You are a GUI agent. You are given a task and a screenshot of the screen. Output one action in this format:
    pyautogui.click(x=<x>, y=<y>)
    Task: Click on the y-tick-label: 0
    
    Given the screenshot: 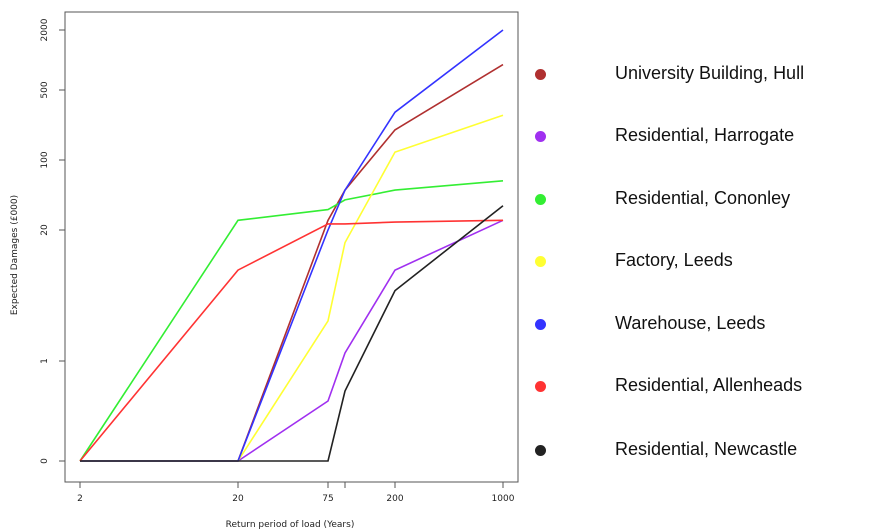 What is the action you would take?
    pyautogui.click(x=45, y=461)
    